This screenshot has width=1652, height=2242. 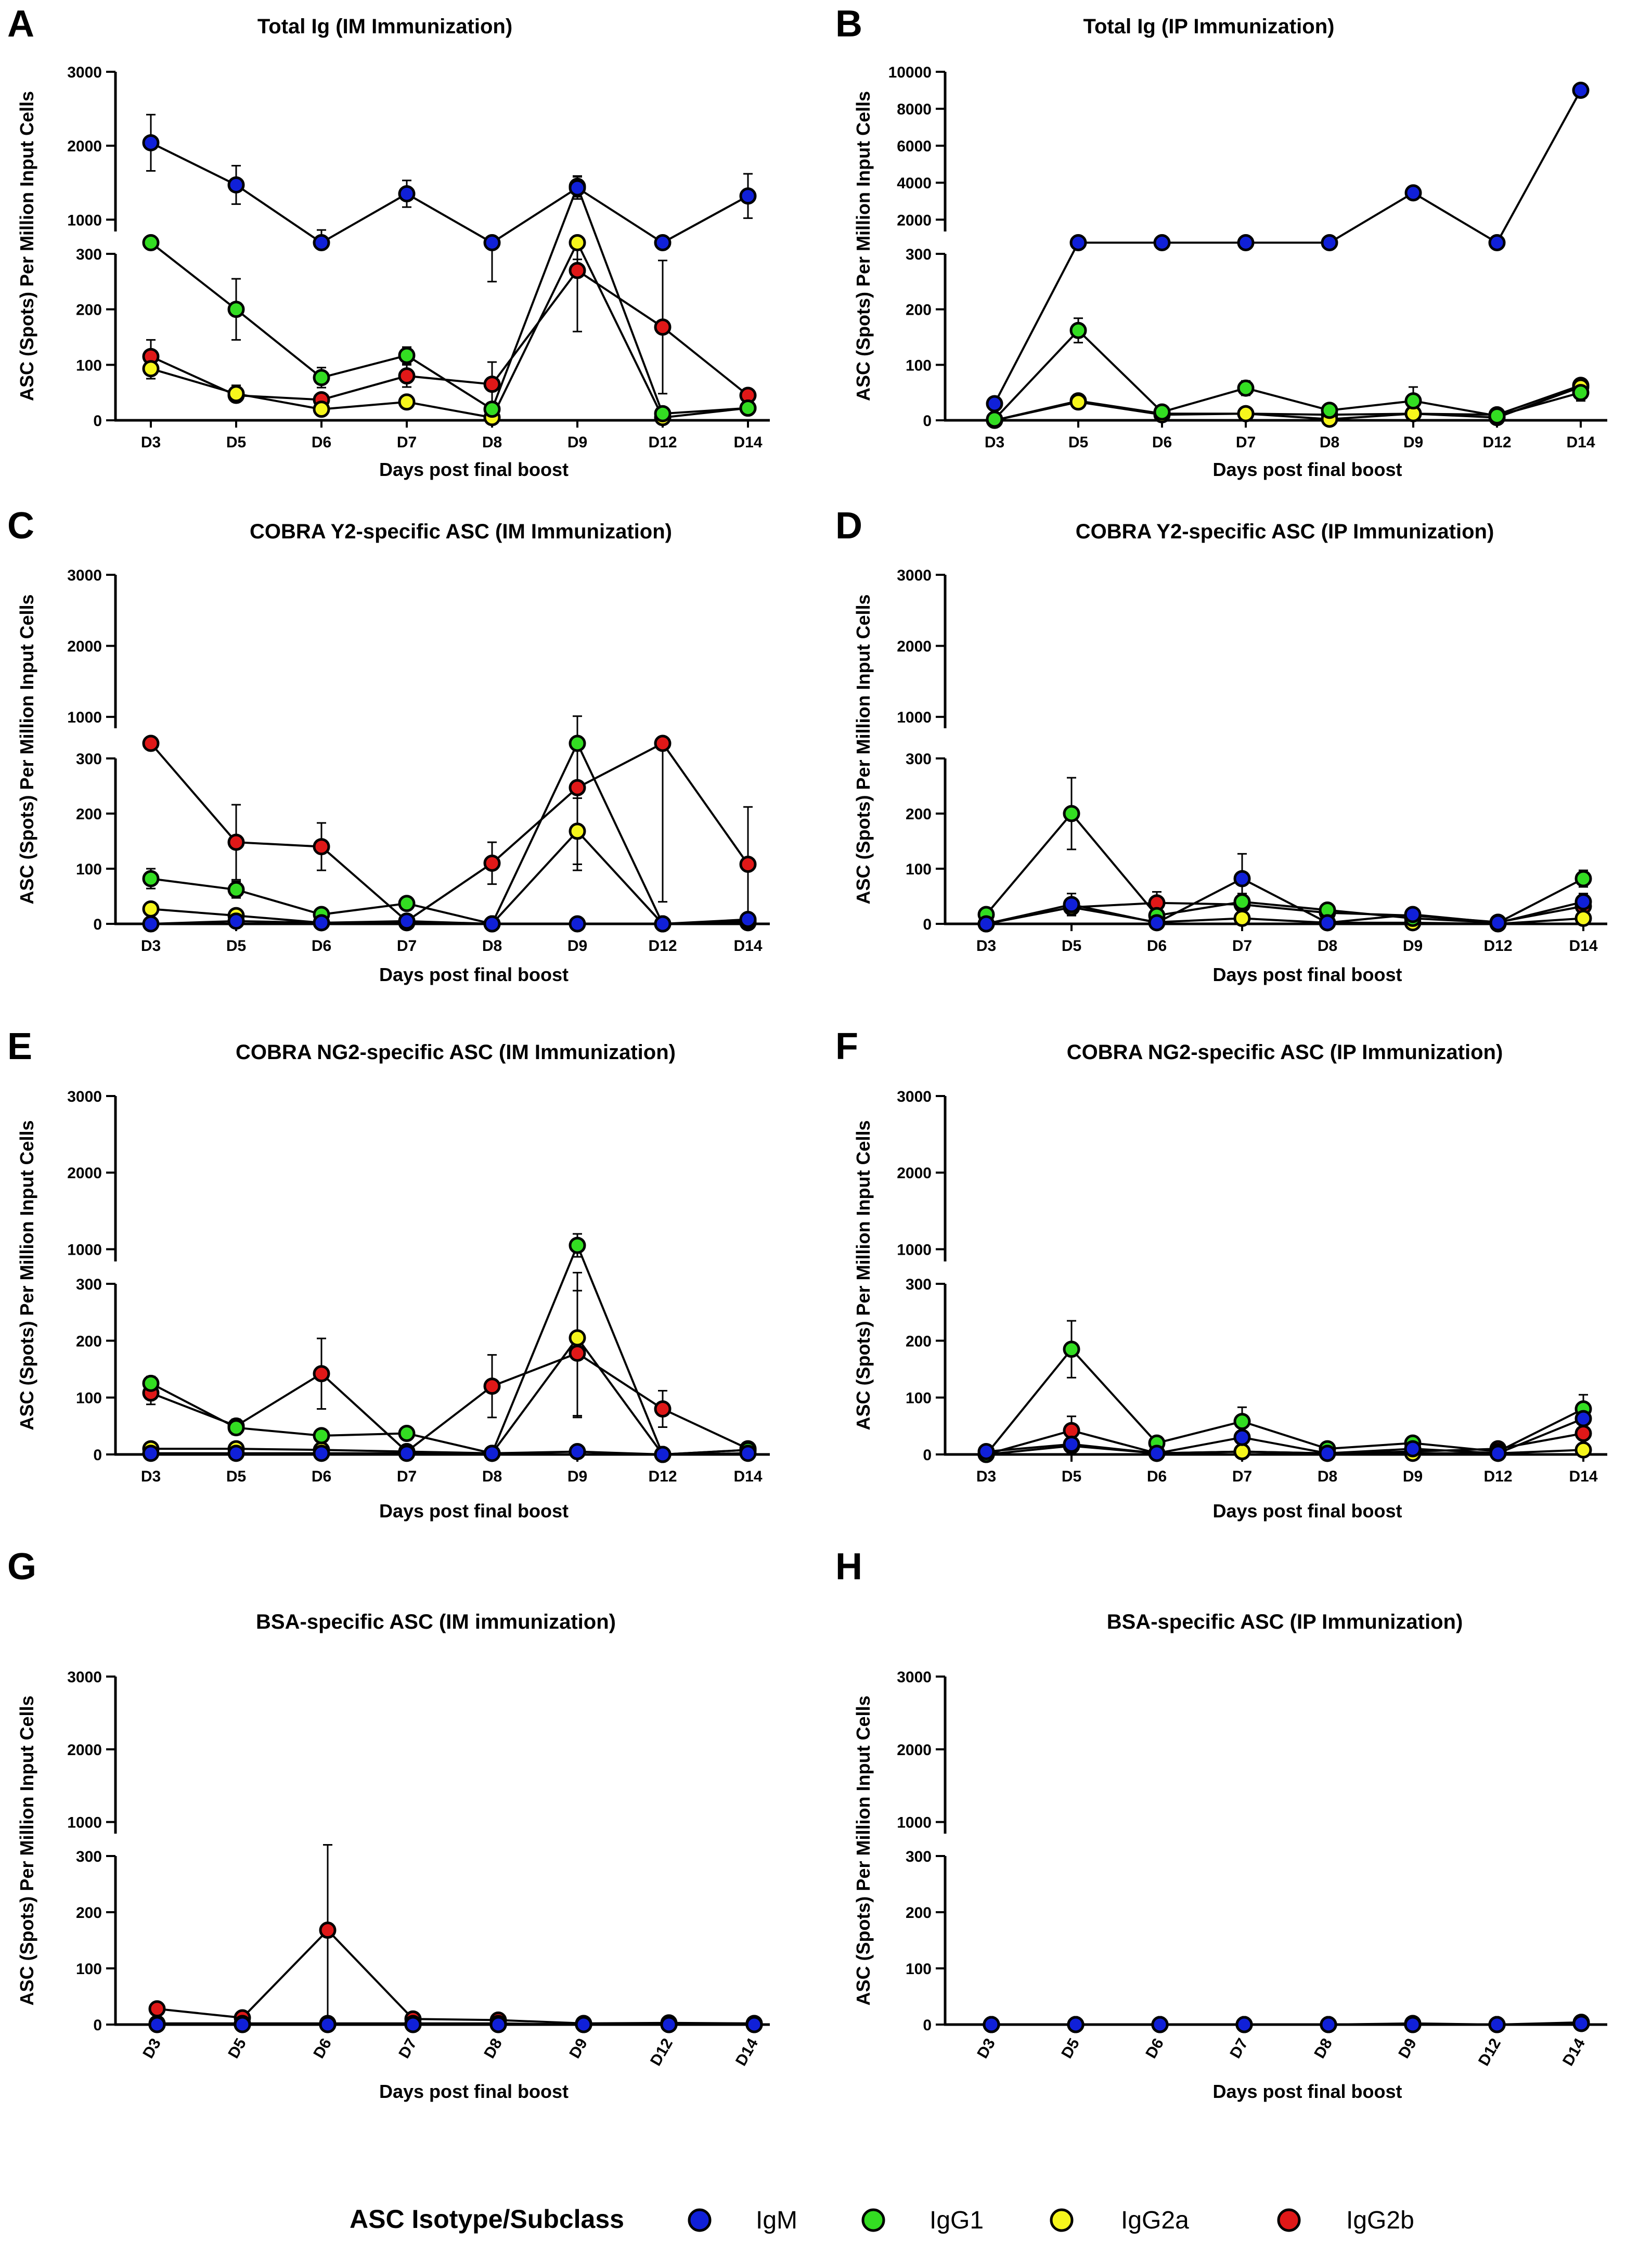 I want to click on data-point-igm-d12, so click(x=663, y=924).